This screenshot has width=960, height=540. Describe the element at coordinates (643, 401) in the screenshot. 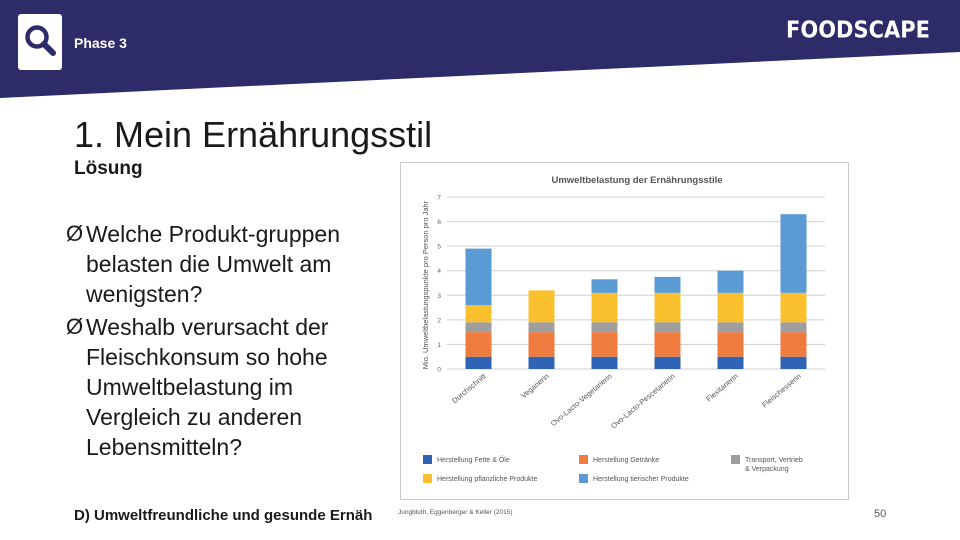

I see `x-tick-label: Ovo-Lacto-Pescetarierin` at that location.